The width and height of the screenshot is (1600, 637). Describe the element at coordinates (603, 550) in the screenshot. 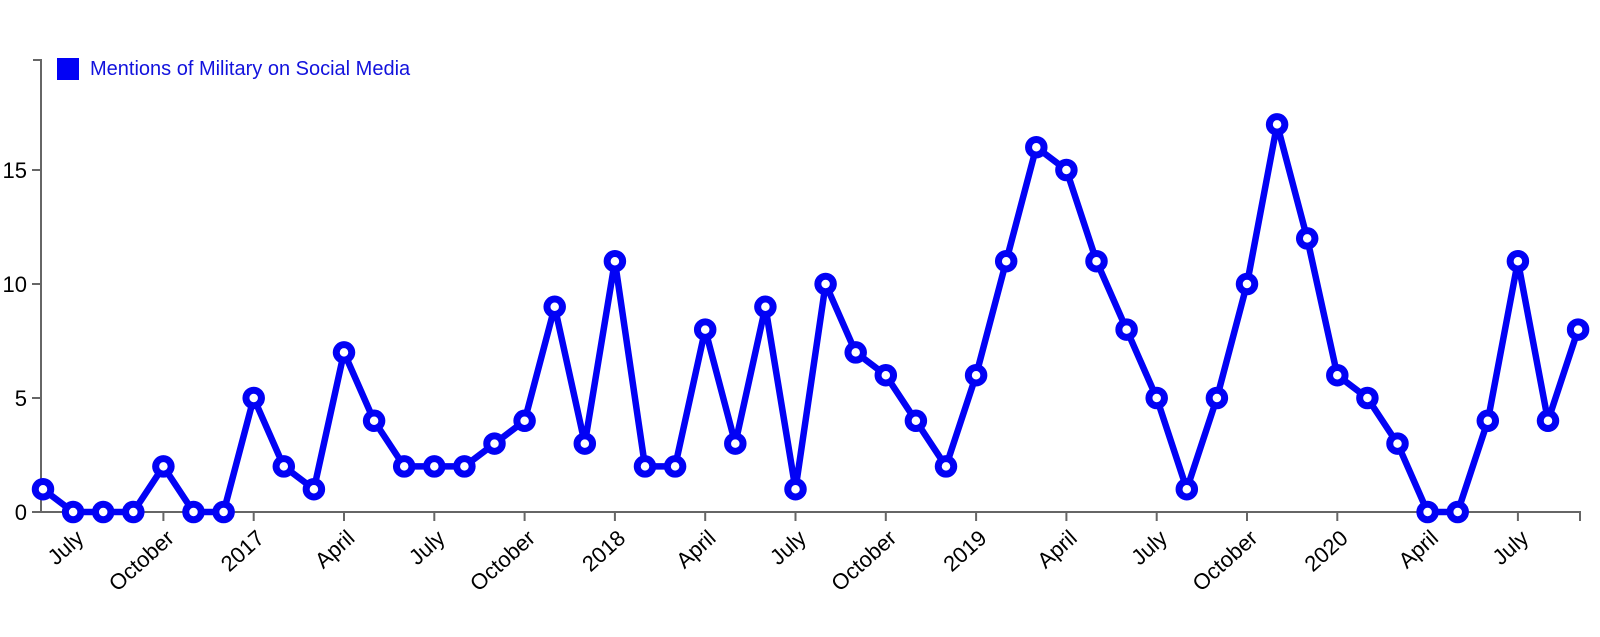

I see `x-tick-label: 2018` at that location.